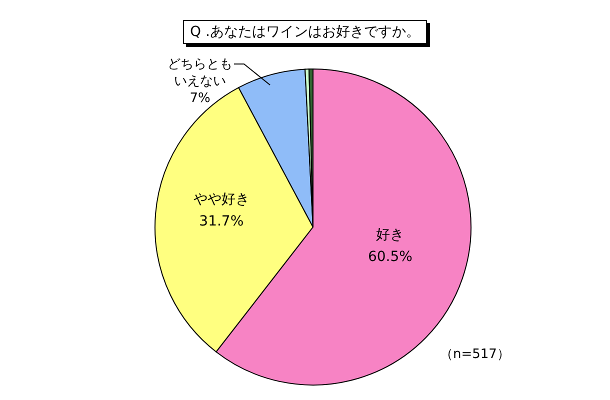 This screenshot has width=610, height=400. Describe the element at coordinates (221, 222) in the screenshot. I see `data-label: 31.7%` at that location.